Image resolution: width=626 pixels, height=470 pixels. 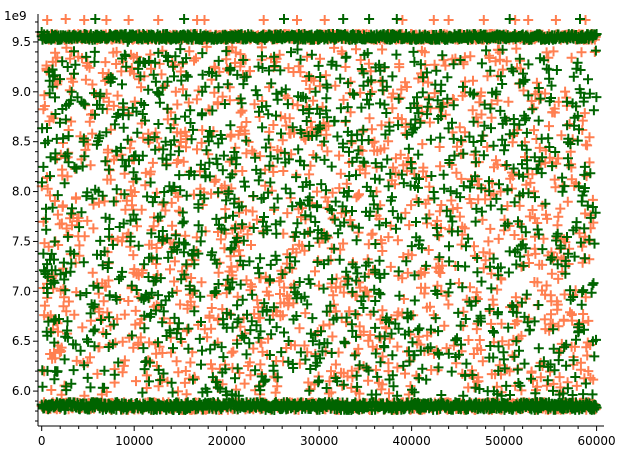 I want to click on y-tick-label-3: 7.5, so click(x=21, y=241).